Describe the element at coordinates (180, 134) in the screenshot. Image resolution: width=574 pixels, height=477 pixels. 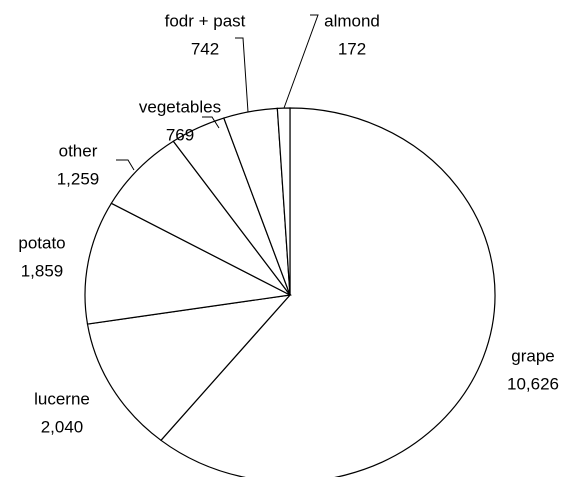
I see `value-label: 769` at that location.